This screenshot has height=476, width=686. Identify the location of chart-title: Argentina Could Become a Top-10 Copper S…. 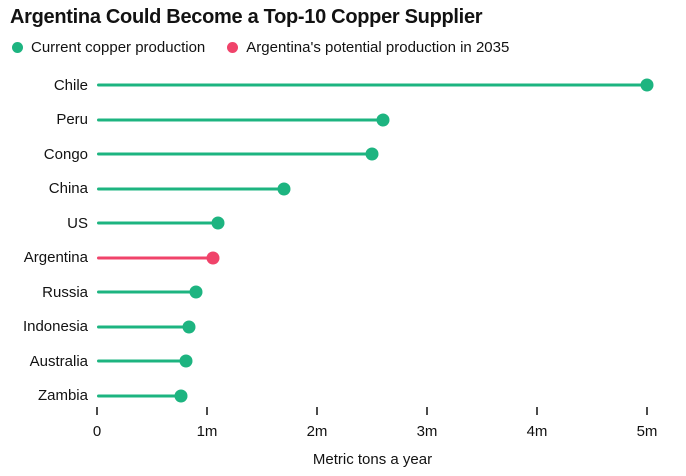
(246, 17).